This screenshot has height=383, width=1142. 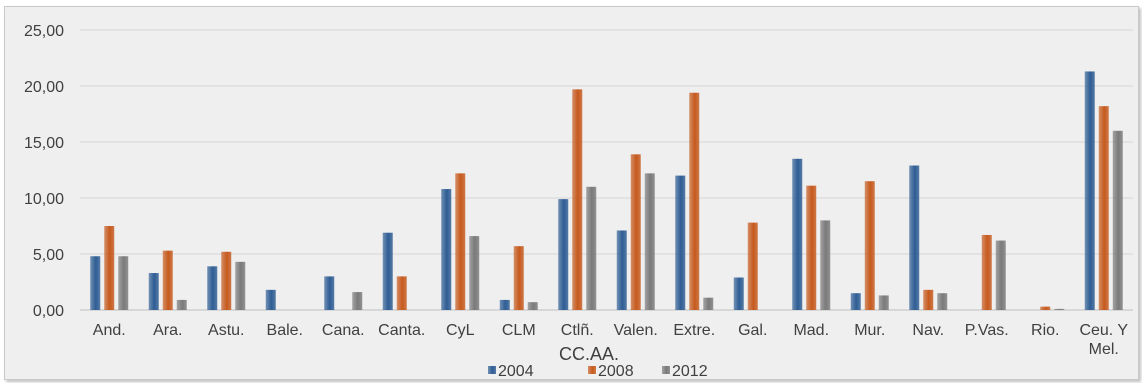 What do you see at coordinates (577, 330) in the screenshot?
I see `x-tick-label: Ctlñ.` at bounding box center [577, 330].